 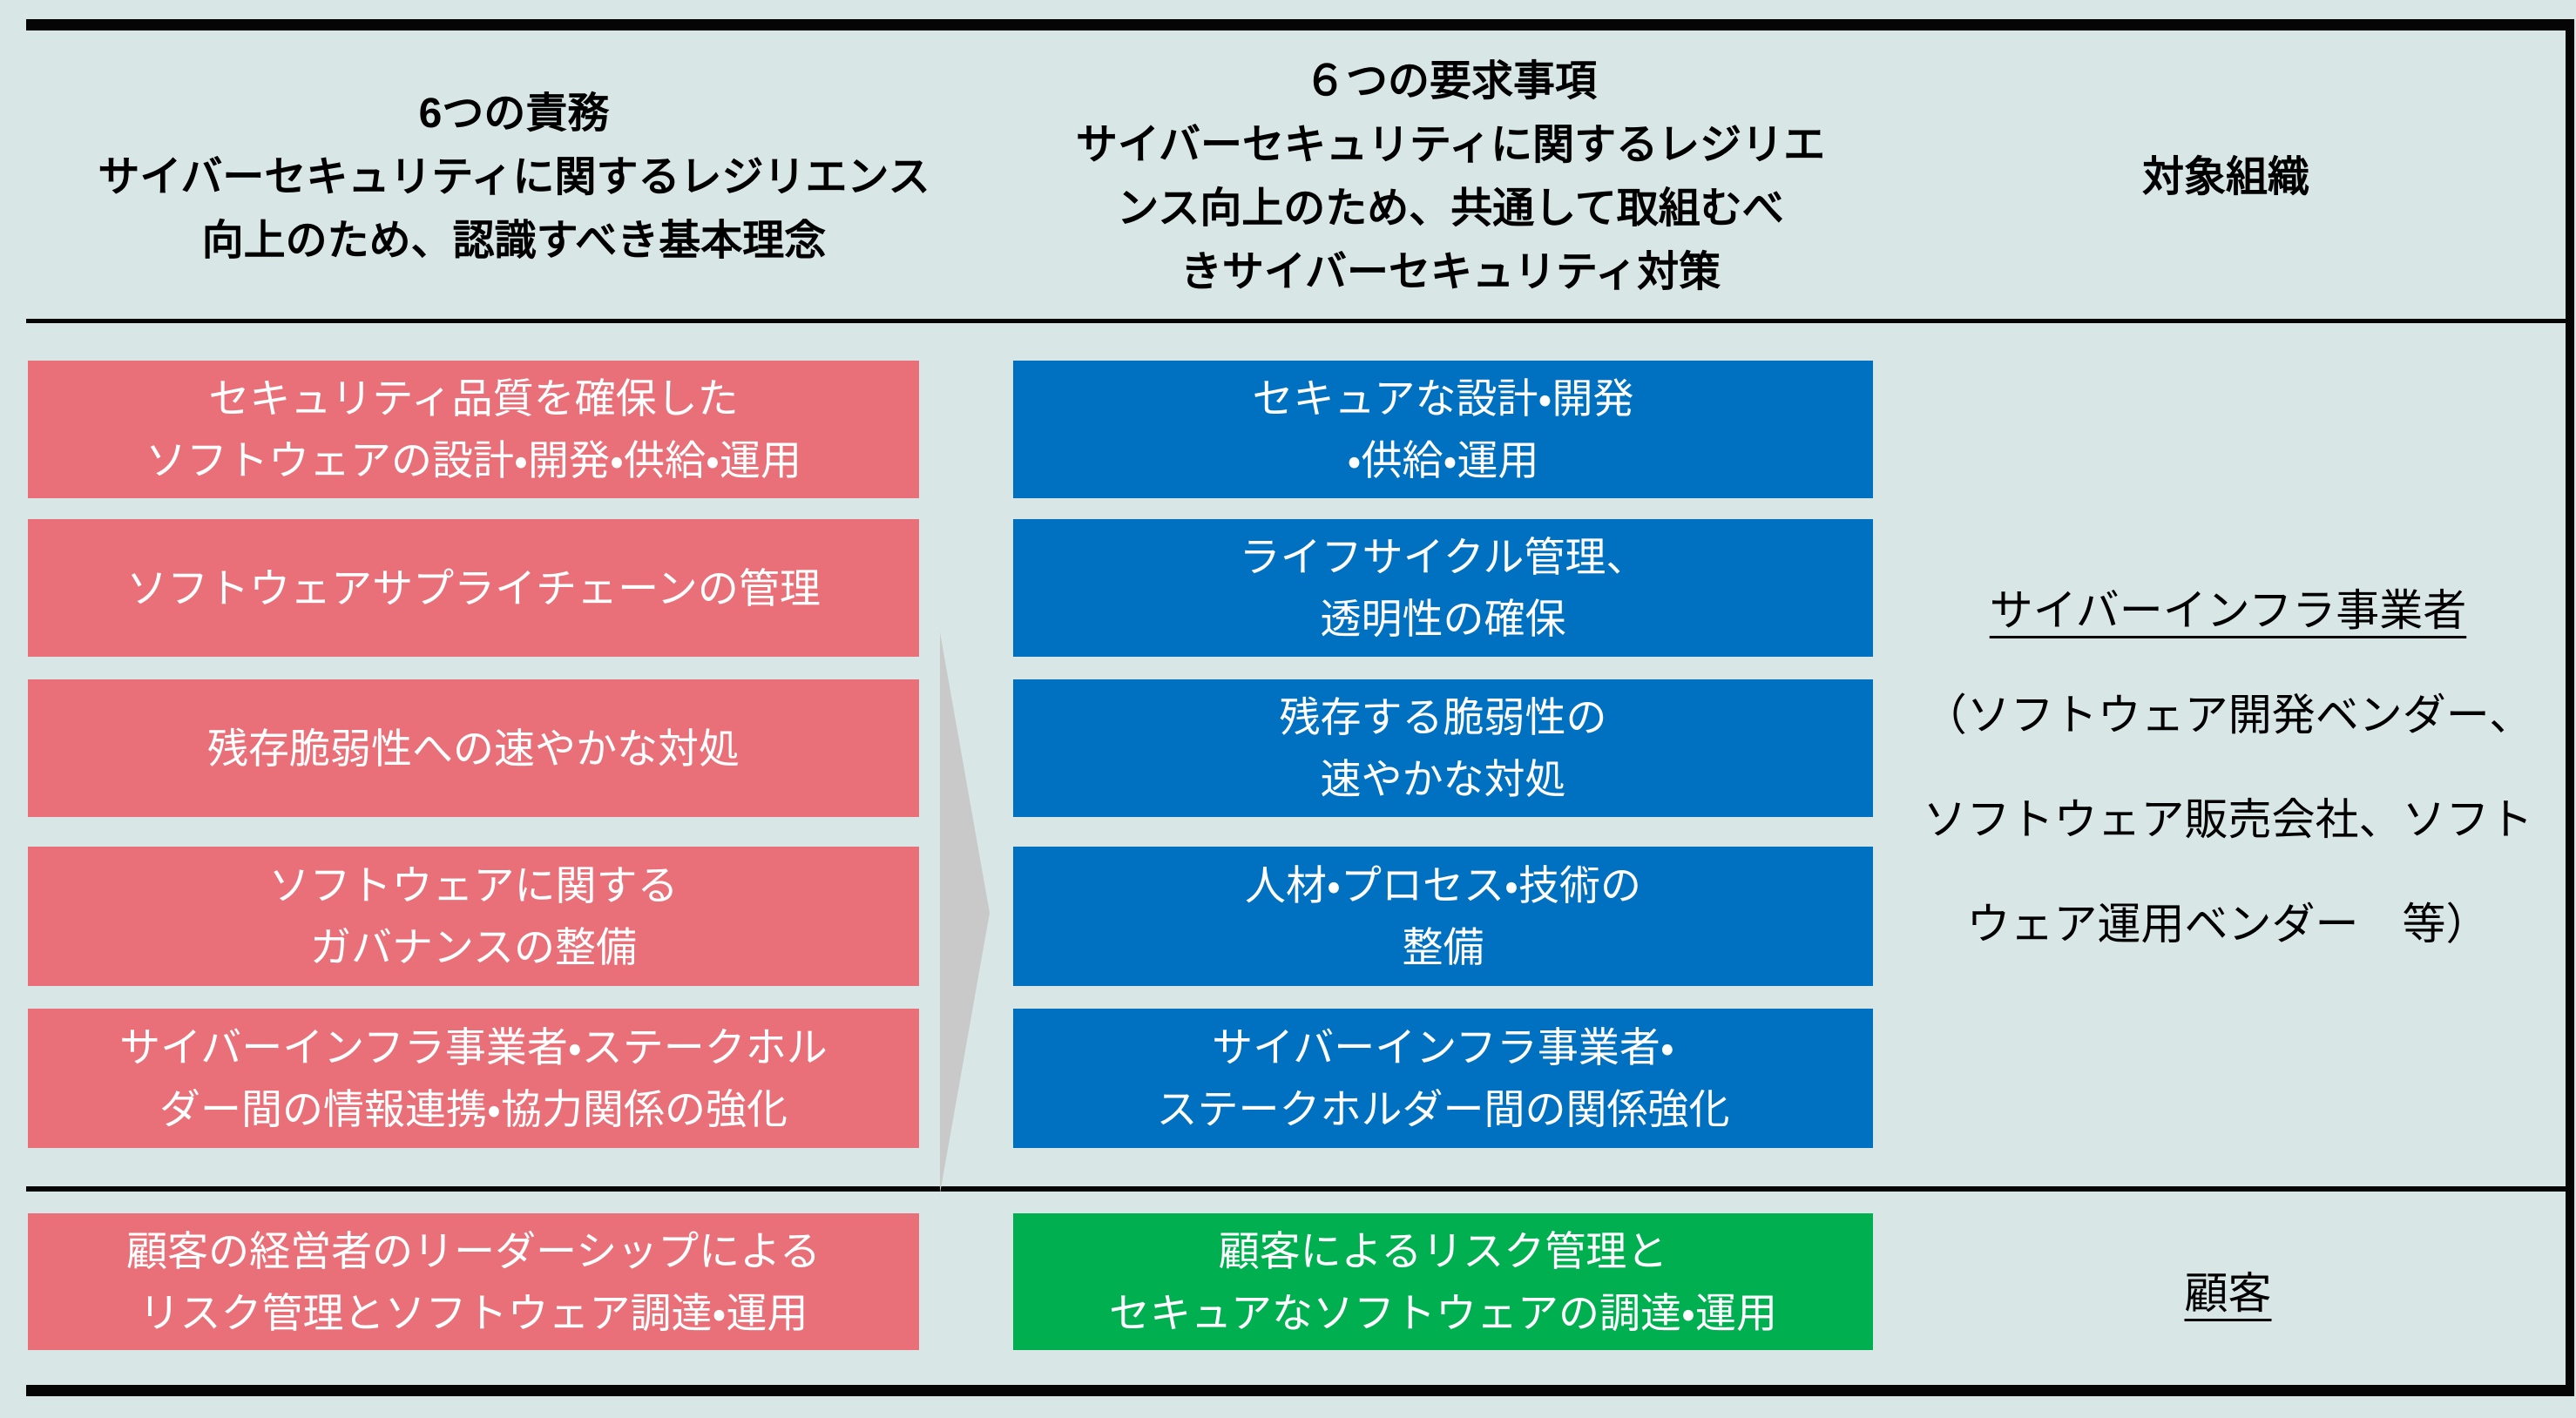 What do you see at coordinates (1443, 429) in the screenshot?
I see `requirement-box-1: セキュアな設計・開発 ・供給・運用` at bounding box center [1443, 429].